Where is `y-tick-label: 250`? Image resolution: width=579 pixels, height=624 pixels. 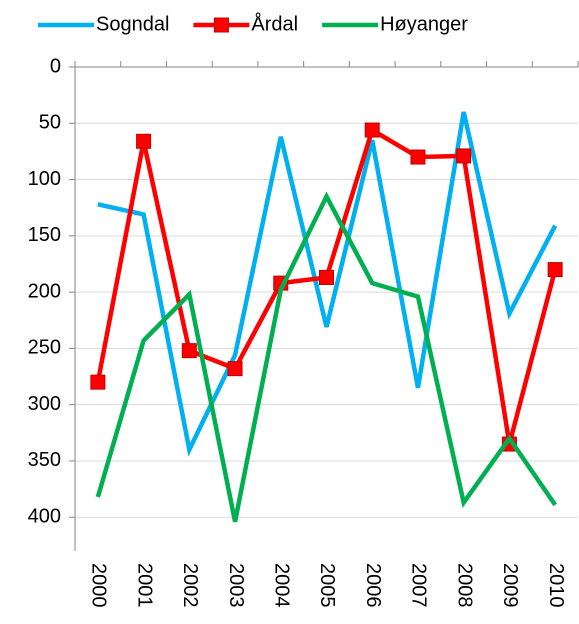
y-tick-label: 250 is located at coordinates (44, 348).